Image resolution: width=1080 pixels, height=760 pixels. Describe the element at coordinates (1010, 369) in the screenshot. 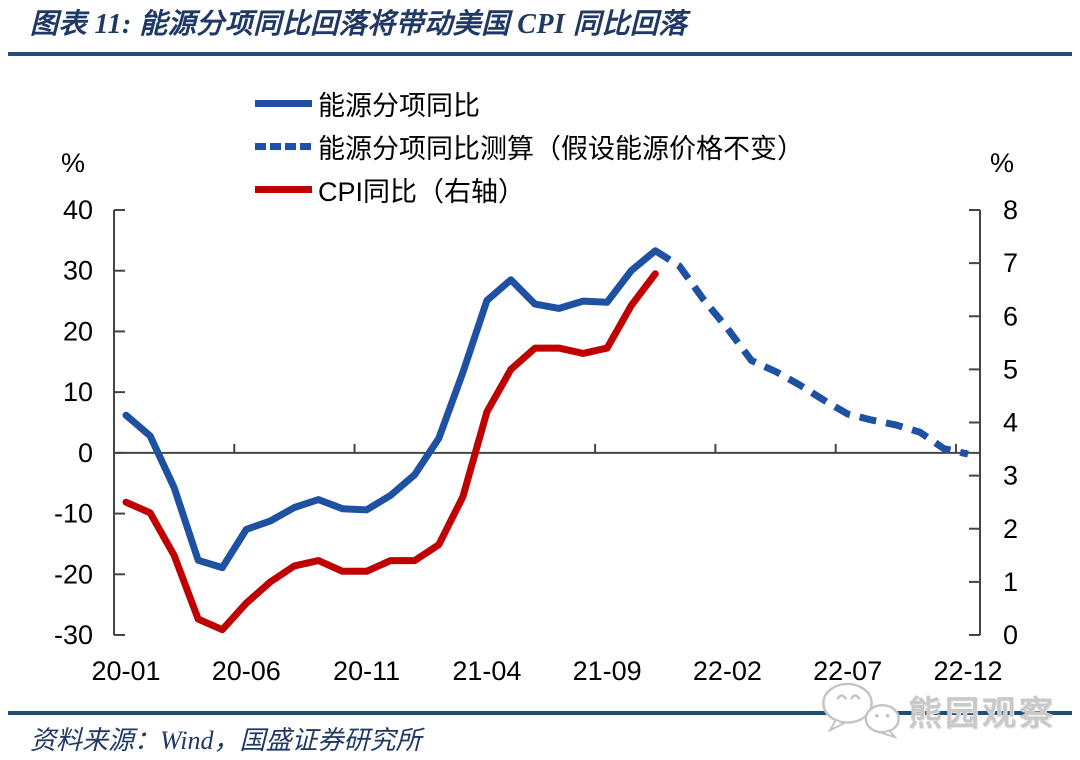

I see `right-axis-tick-label: 5` at that location.